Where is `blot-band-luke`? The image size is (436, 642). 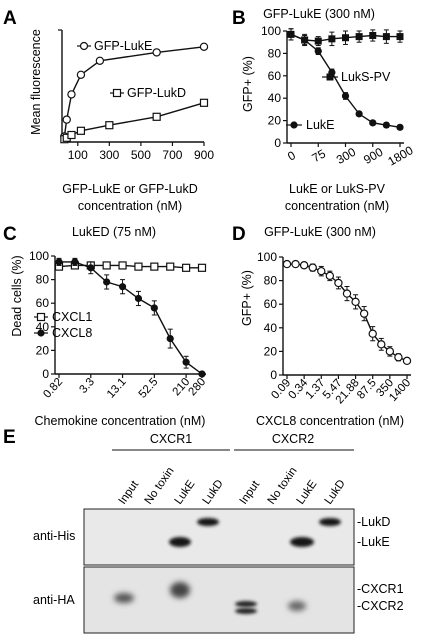
blot-band-luke is located at coordinates (180, 542).